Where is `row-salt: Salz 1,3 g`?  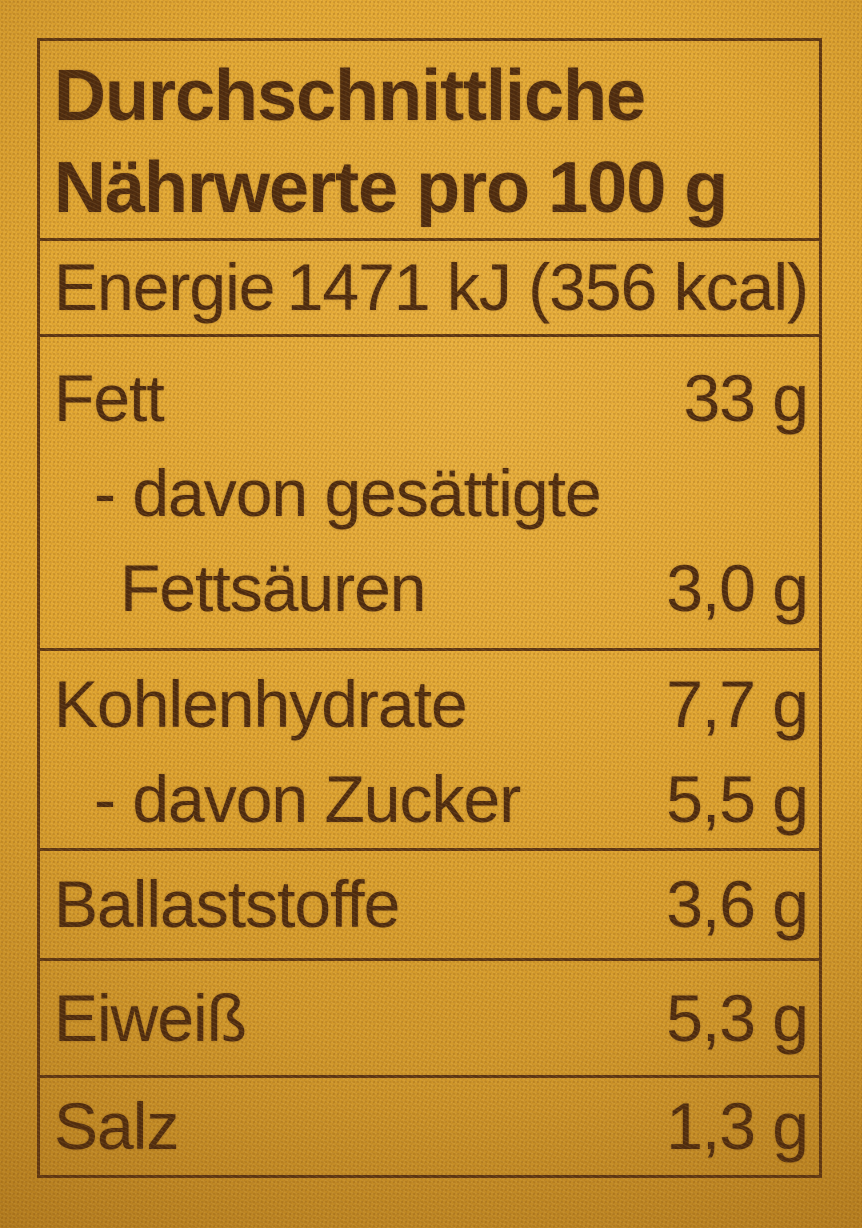
row-salt: Salz 1,3 g is located at coordinates (429, 1125).